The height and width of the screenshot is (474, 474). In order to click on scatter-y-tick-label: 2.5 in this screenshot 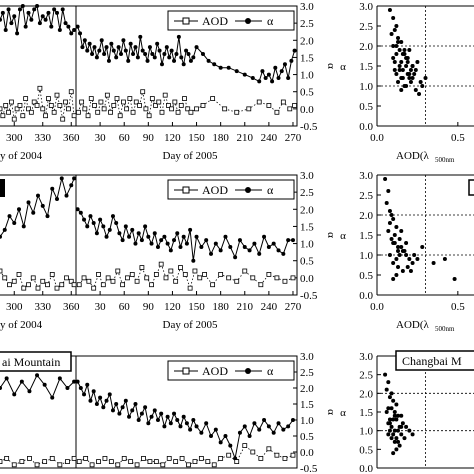, I will do `click(366, 27)`.